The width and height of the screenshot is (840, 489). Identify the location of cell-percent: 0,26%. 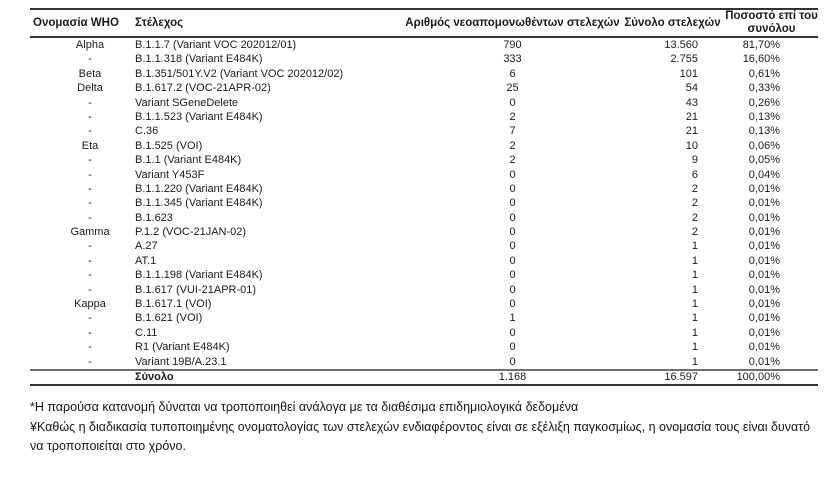
(764, 102).